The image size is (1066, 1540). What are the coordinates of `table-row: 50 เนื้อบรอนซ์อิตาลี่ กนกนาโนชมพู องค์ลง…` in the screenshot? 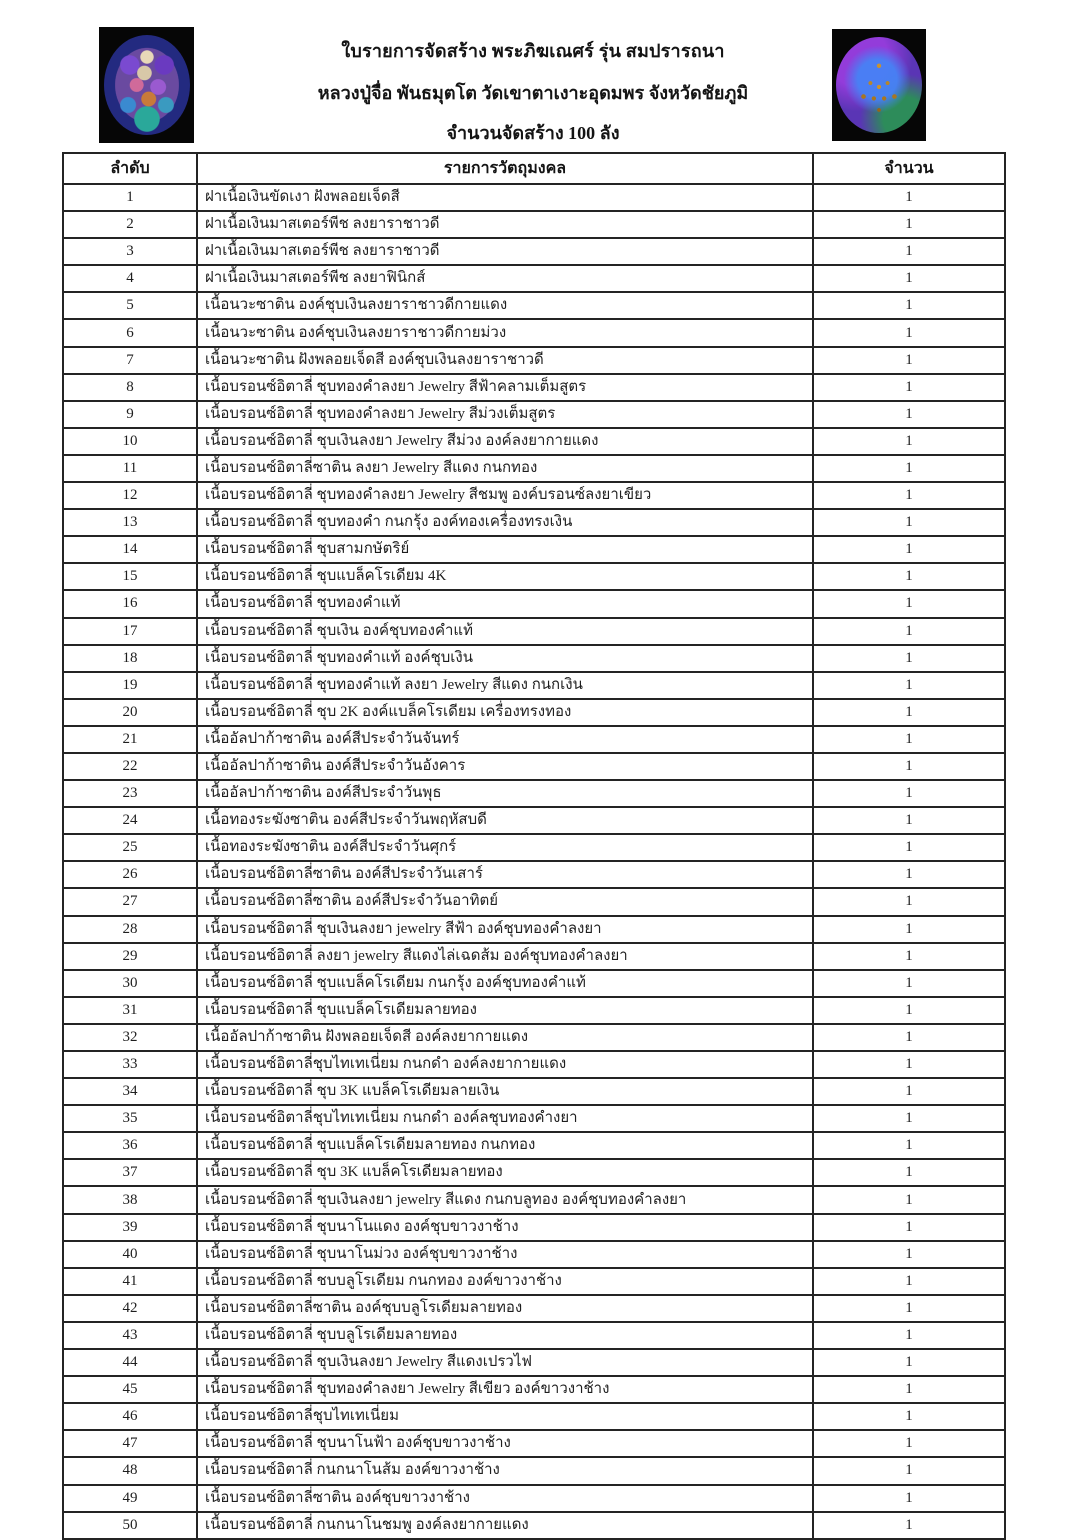 It's located at (534, 1525).